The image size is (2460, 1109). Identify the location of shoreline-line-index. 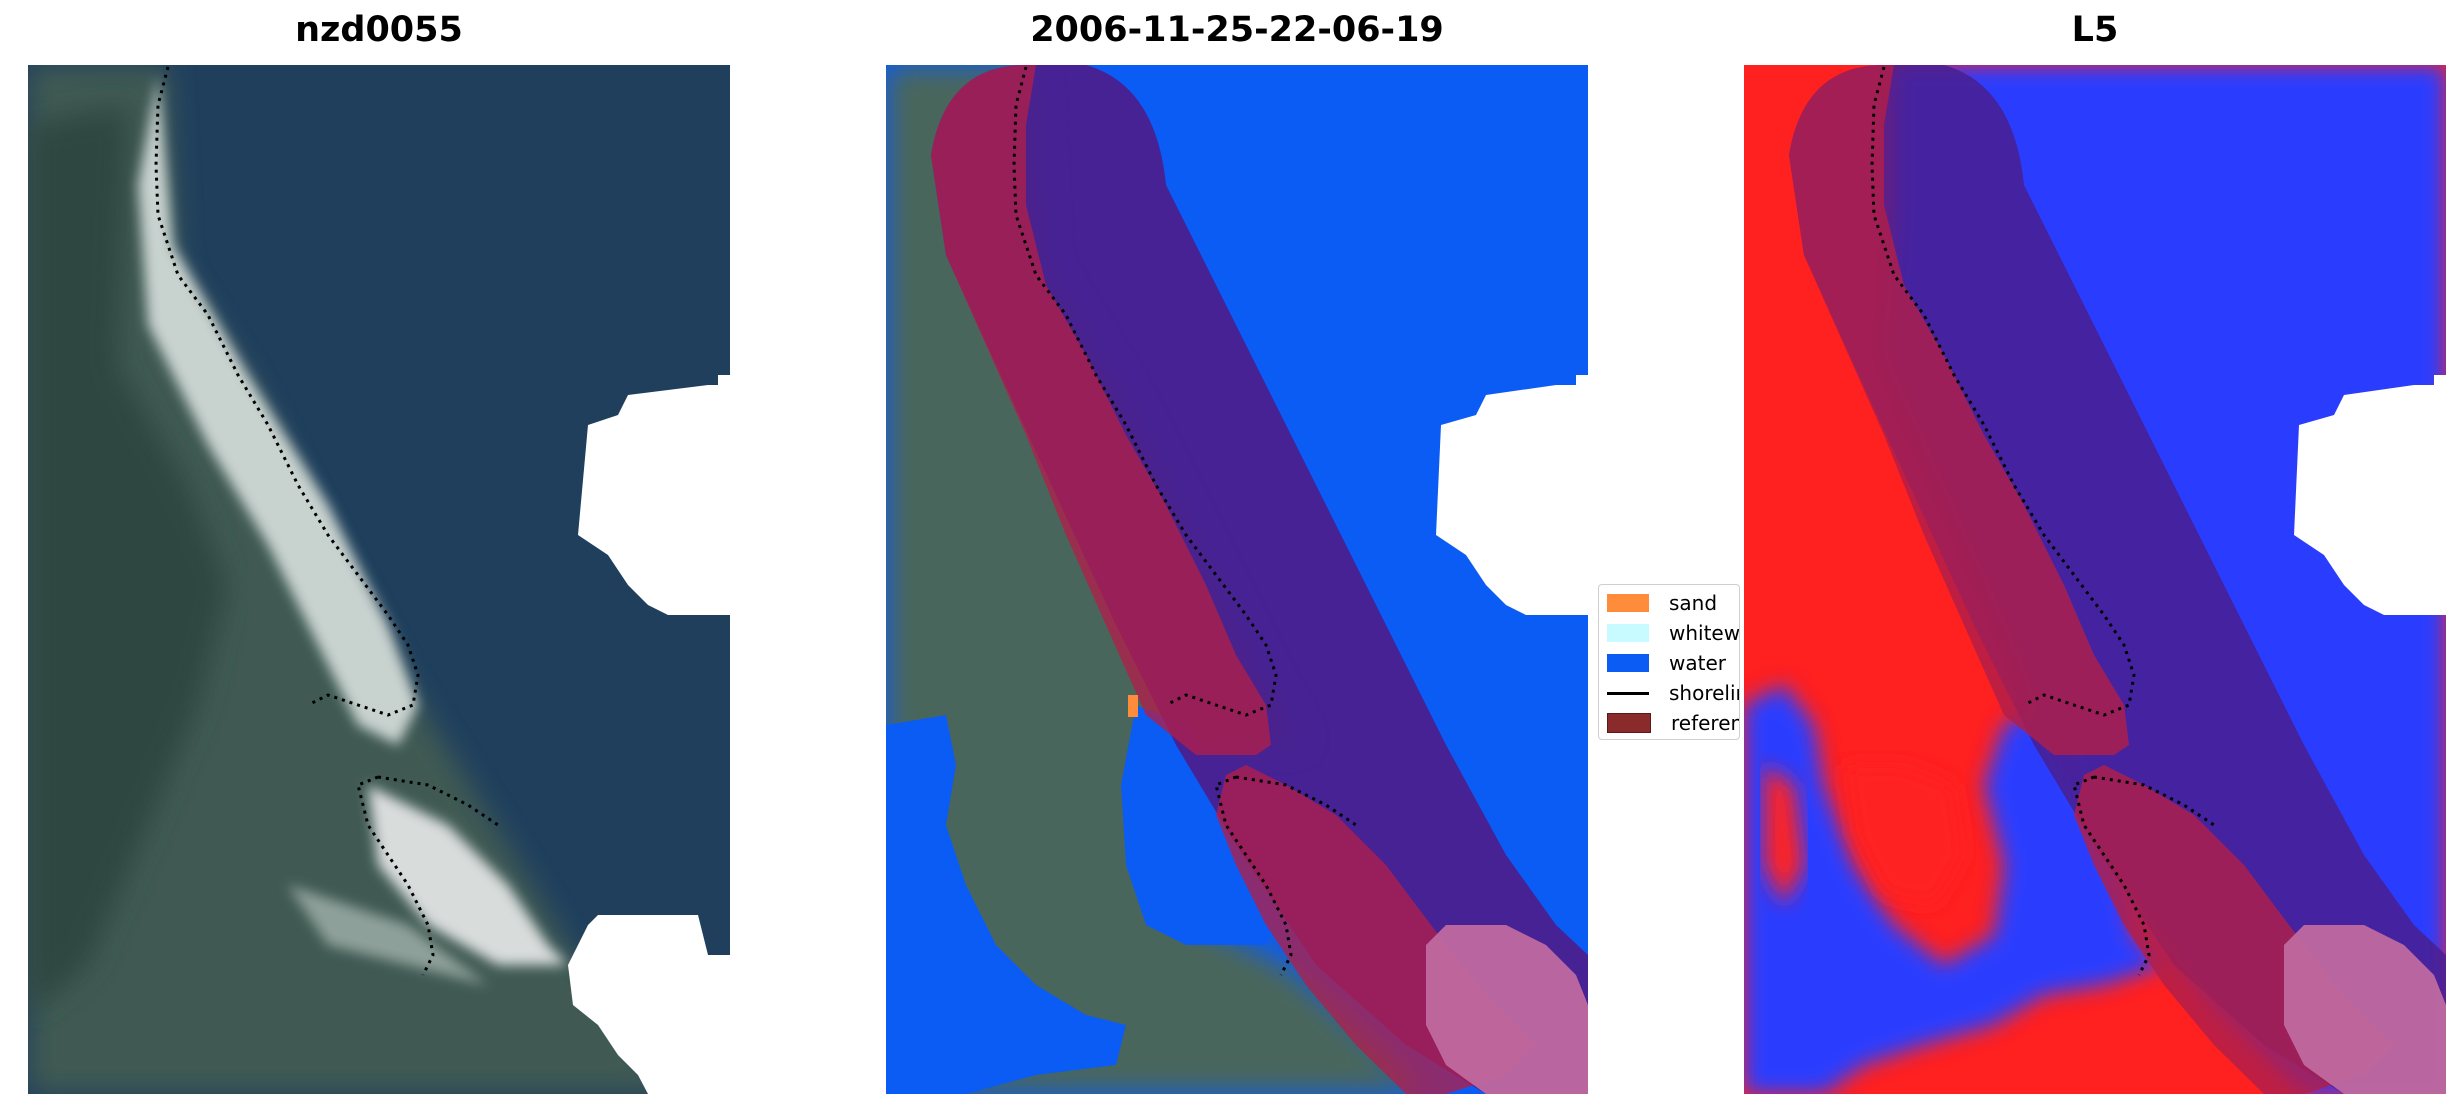
(2003, 391).